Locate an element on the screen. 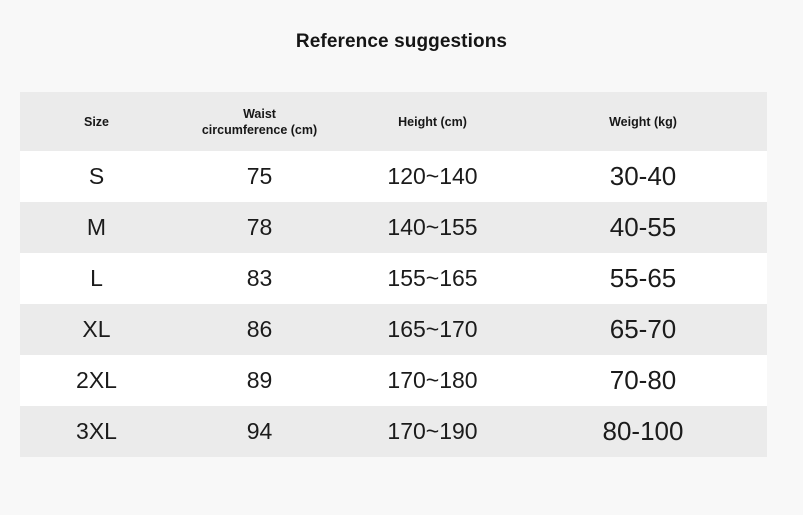 The image size is (803, 515). cell-height: 170~190 is located at coordinates (432, 431).